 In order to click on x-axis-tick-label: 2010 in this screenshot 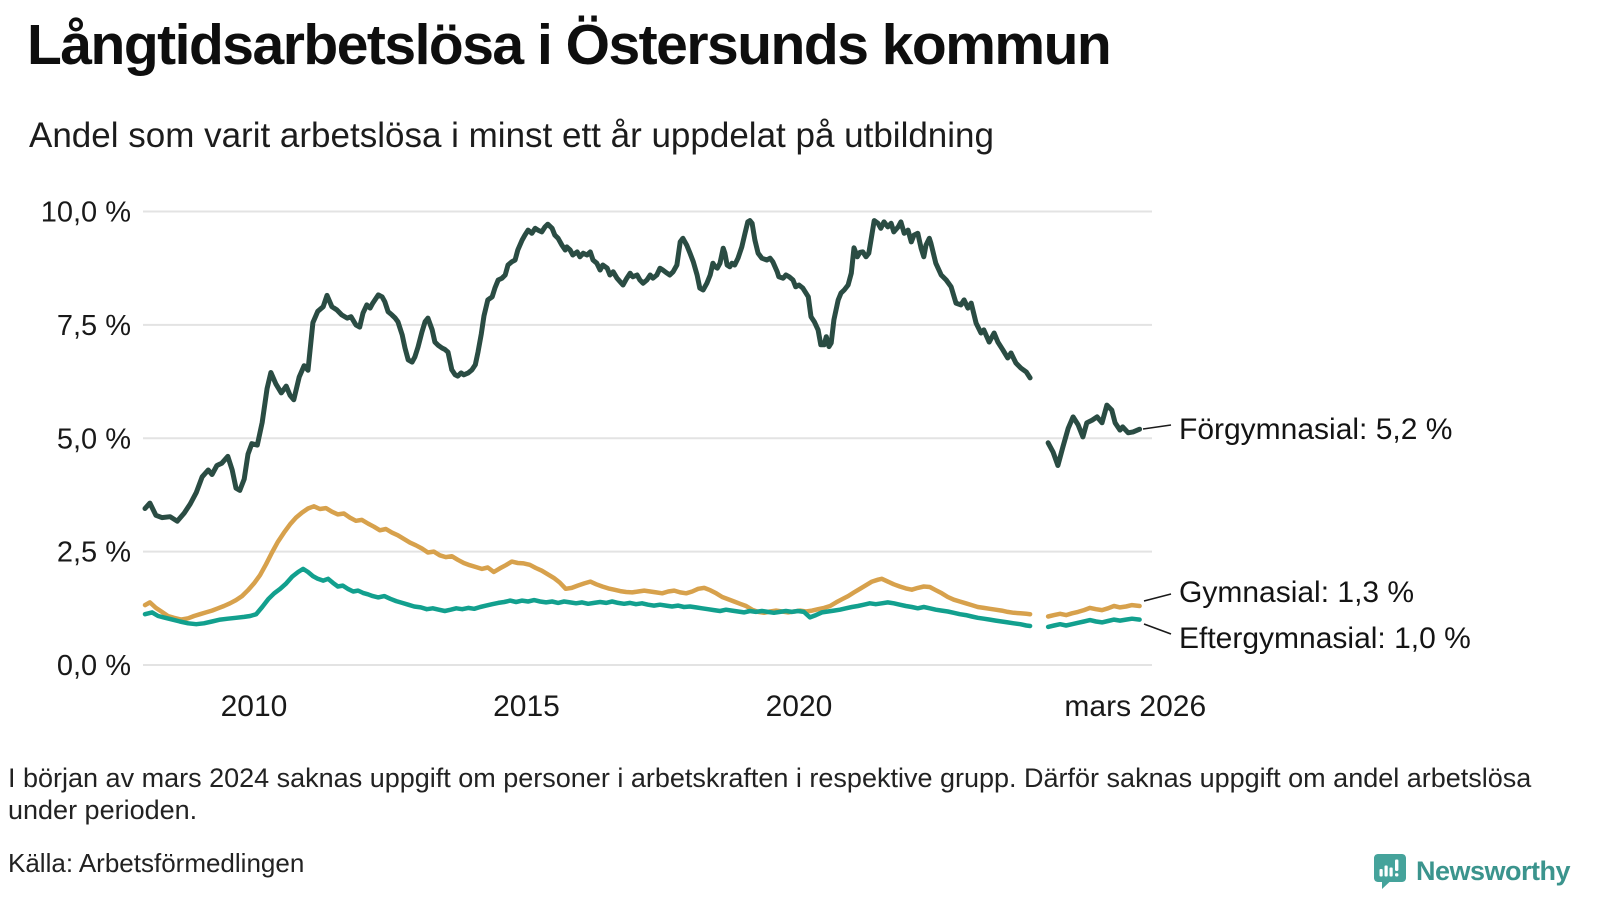, I will do `click(254, 706)`.